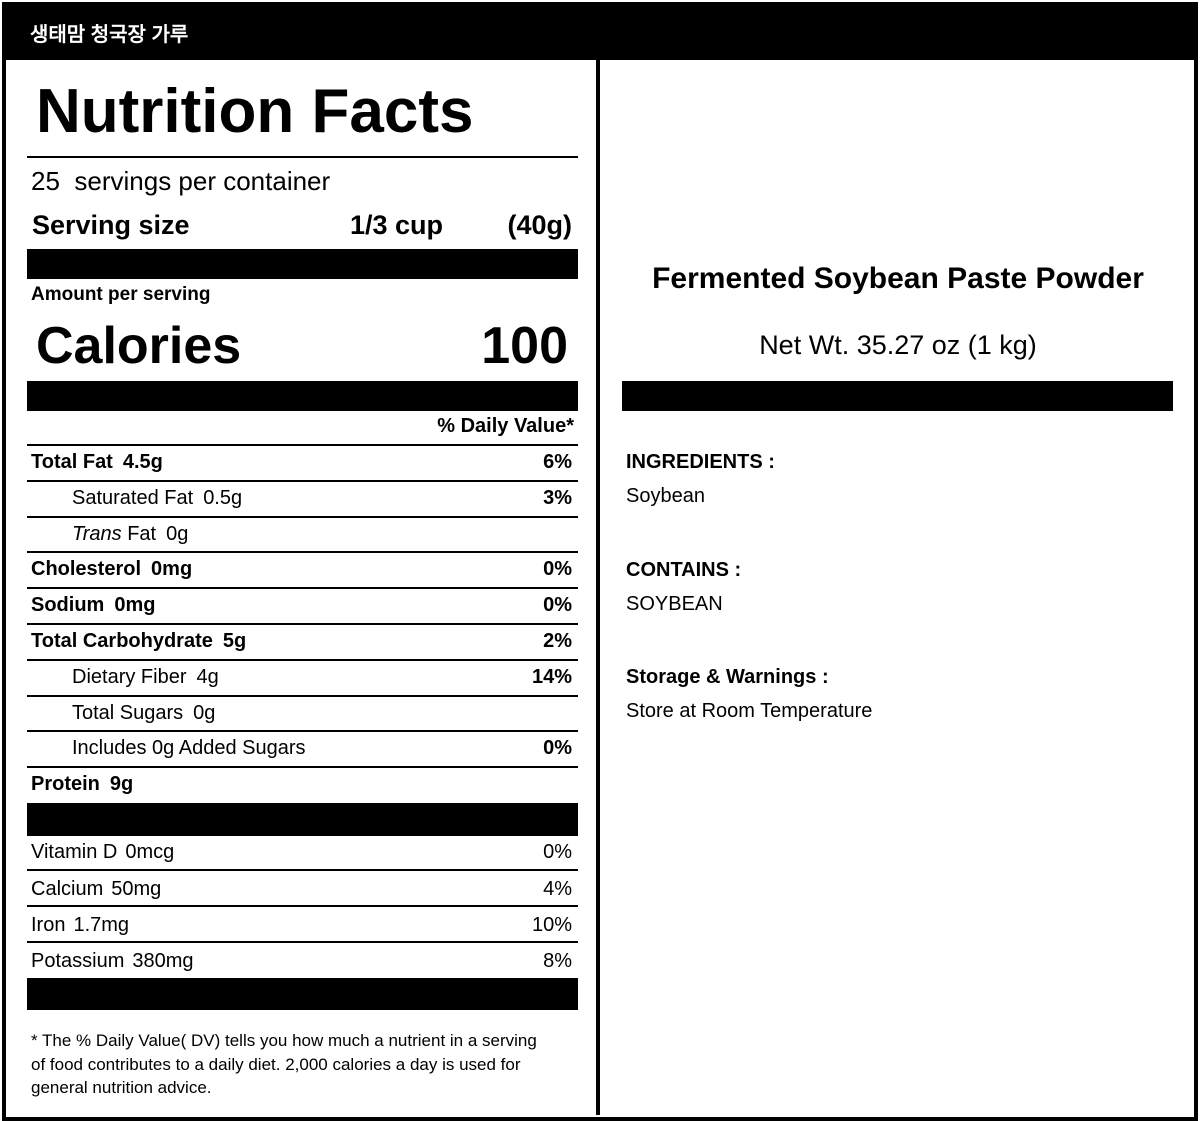 The height and width of the screenshot is (1121, 1200). What do you see at coordinates (302, 157) in the screenshot?
I see `divider` at bounding box center [302, 157].